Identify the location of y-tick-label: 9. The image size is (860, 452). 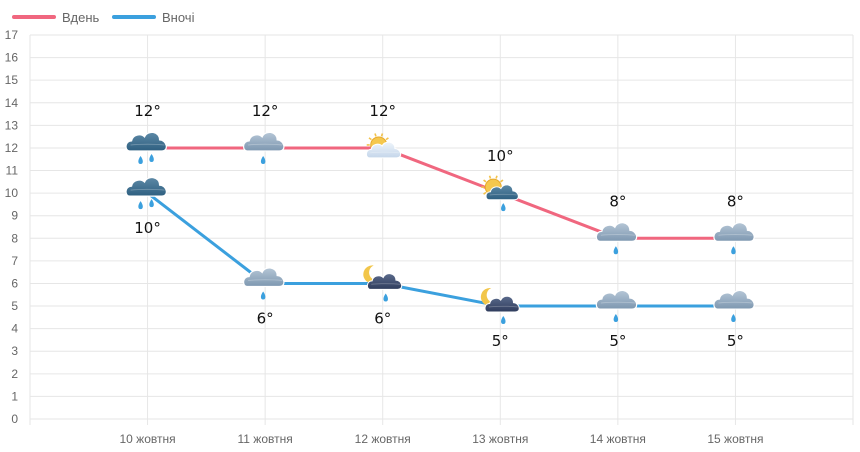
(14, 216).